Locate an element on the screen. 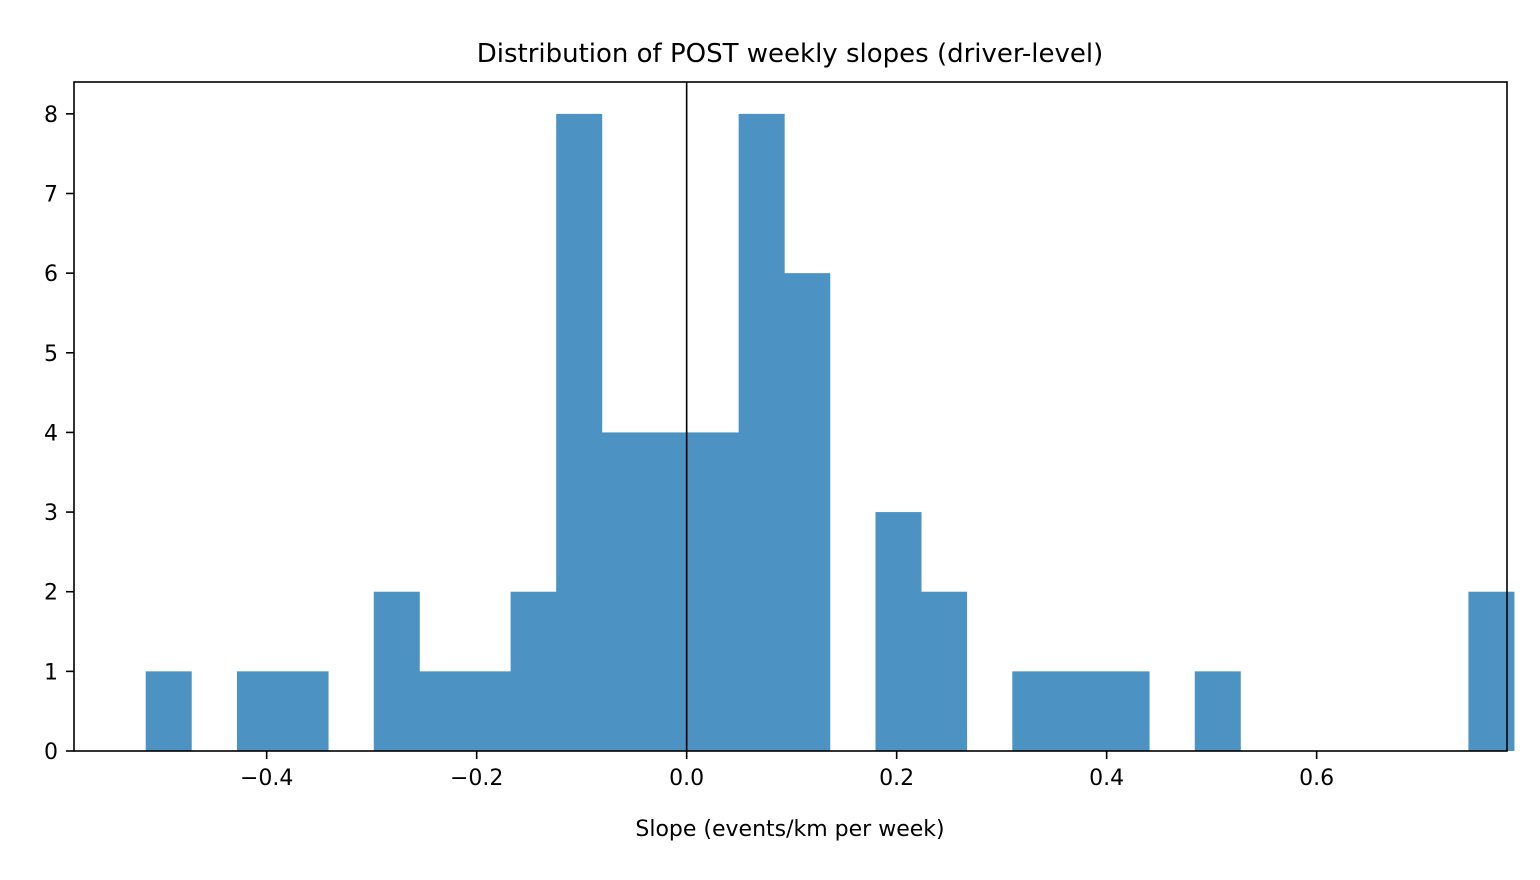 The height and width of the screenshot is (880, 1540). y-tick-label: 0 is located at coordinates (51, 752).